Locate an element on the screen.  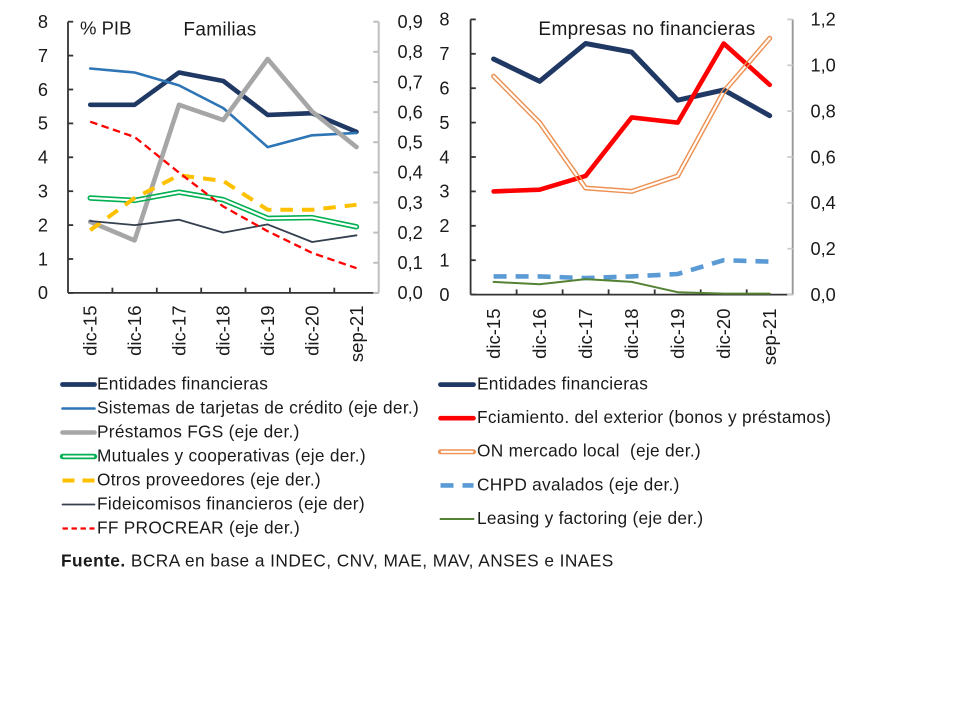
svg-text: CHPD avalados (eje der.) is located at coordinates (578, 484).